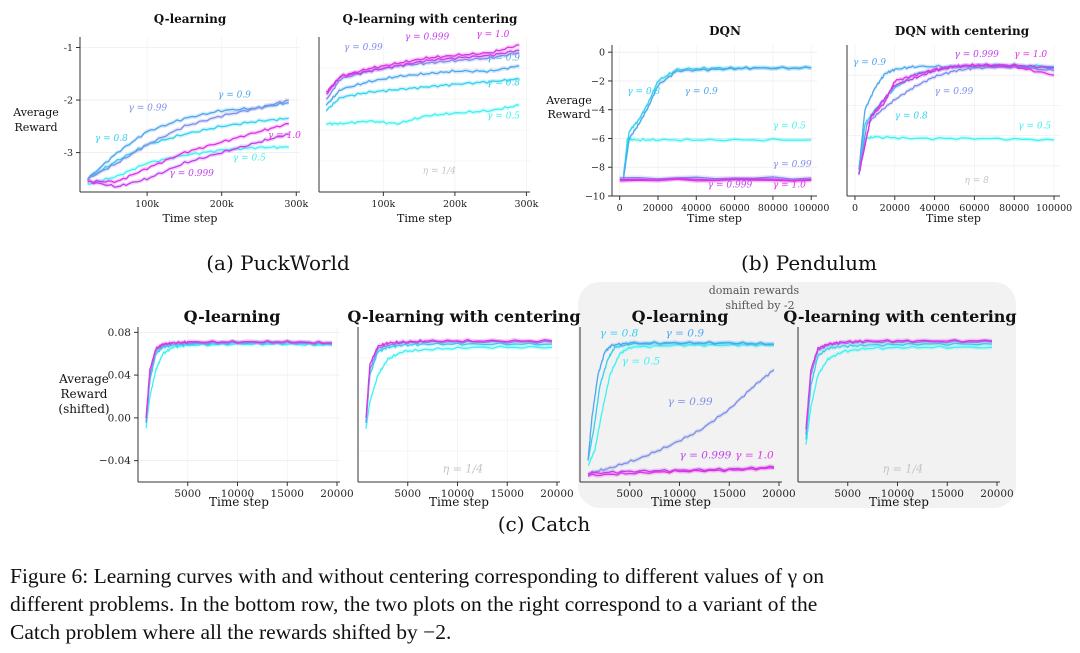  What do you see at coordinates (68, 153) in the screenshot?
I see `y-tick-label: -3` at bounding box center [68, 153].